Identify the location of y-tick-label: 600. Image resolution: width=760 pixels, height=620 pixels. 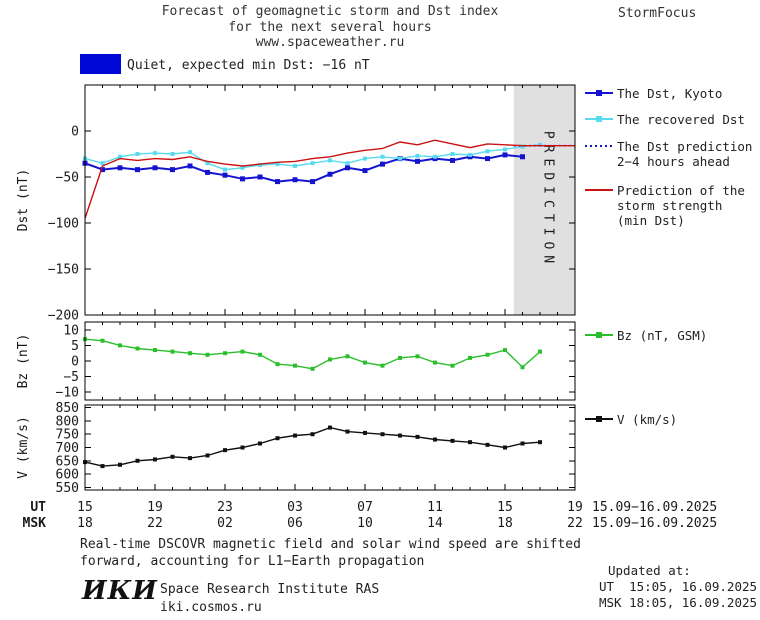
(67, 475).